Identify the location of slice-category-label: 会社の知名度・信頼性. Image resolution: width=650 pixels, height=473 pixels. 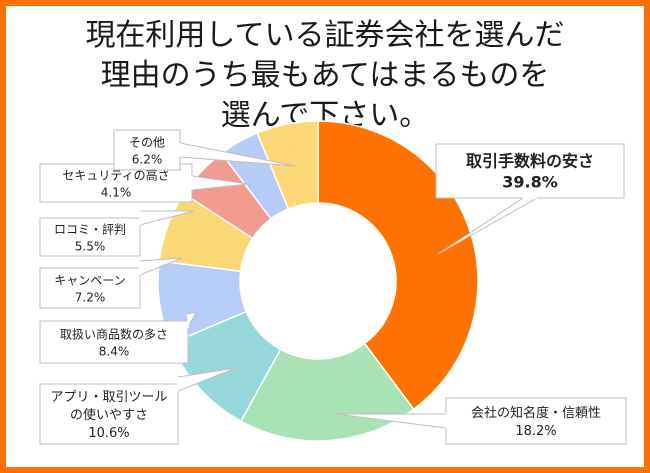
(536, 413).